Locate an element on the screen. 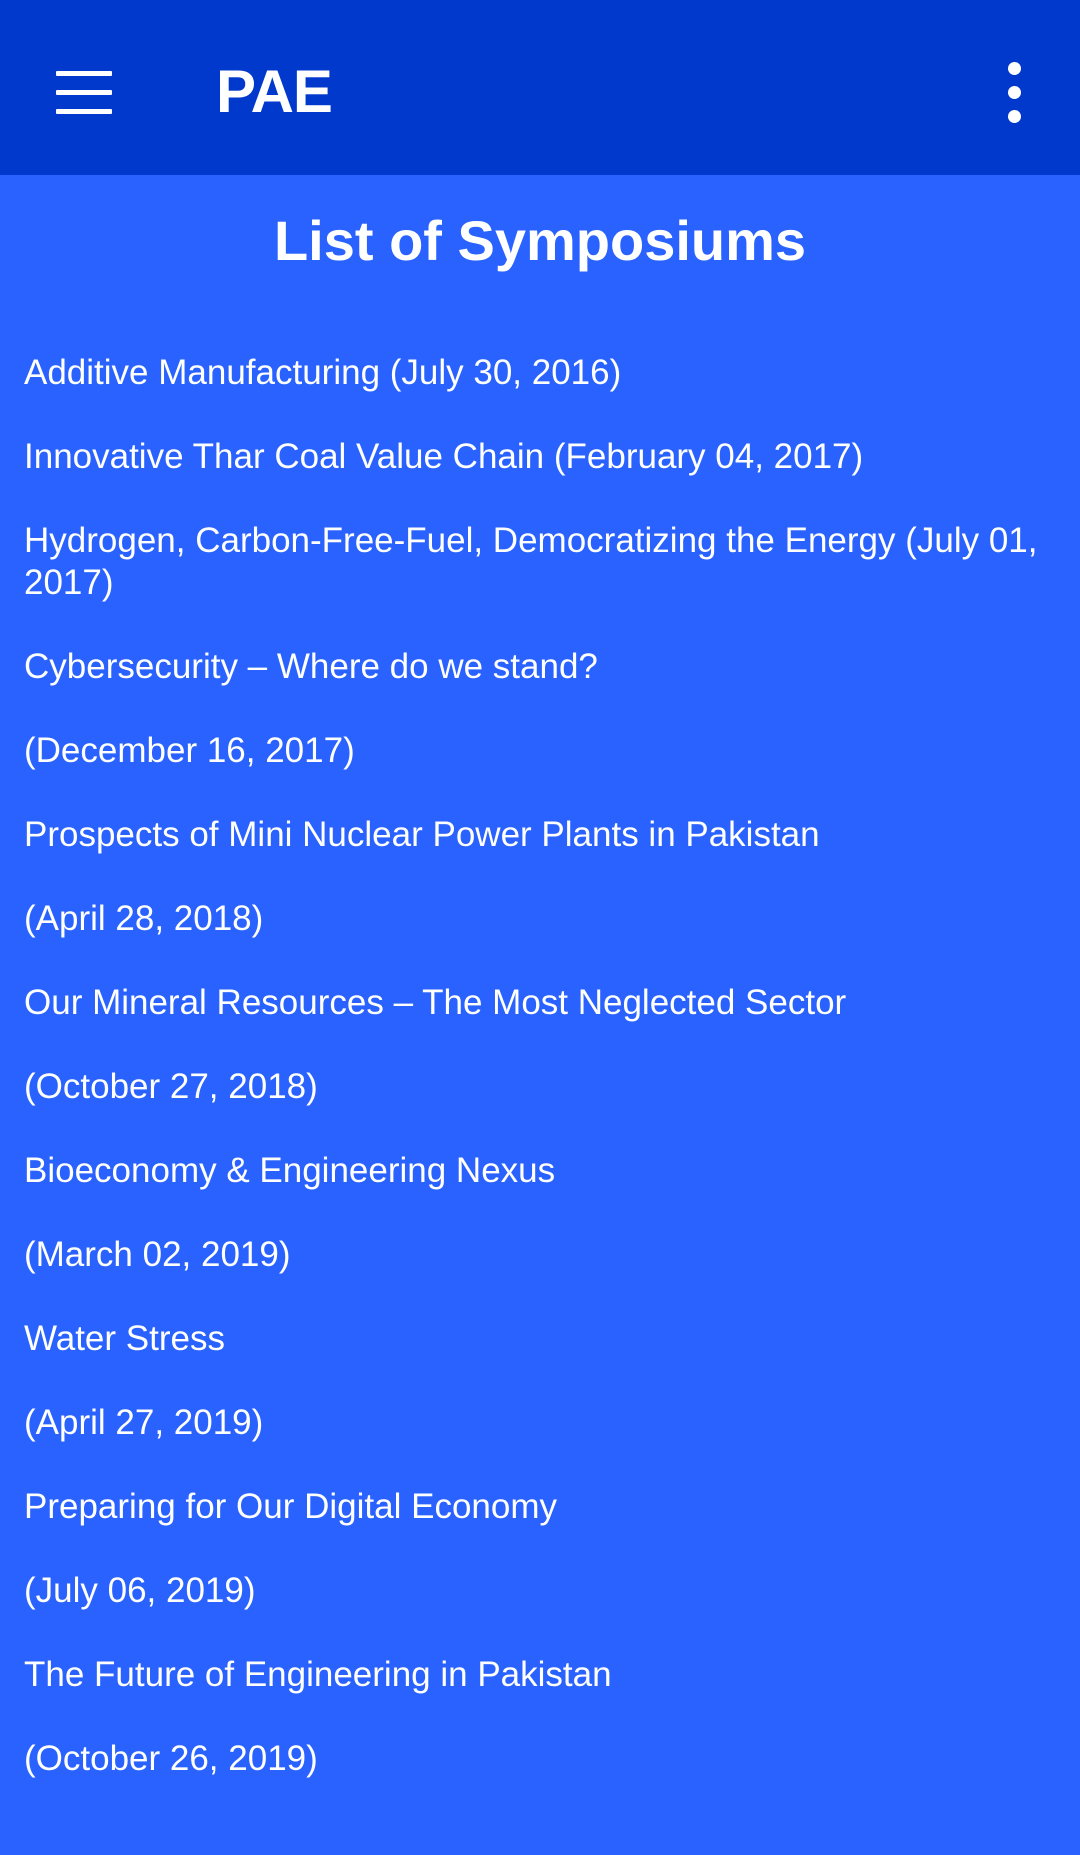  app-title: PAE is located at coordinates (274, 91).